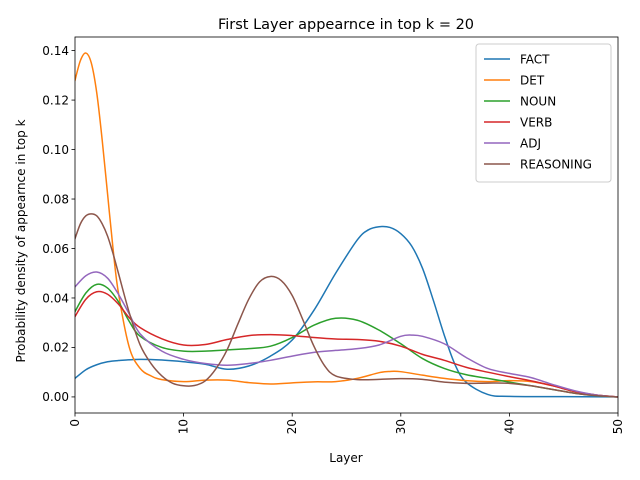  What do you see at coordinates (55, 199) in the screenshot?
I see `y-tick-label: 0.08` at bounding box center [55, 199].